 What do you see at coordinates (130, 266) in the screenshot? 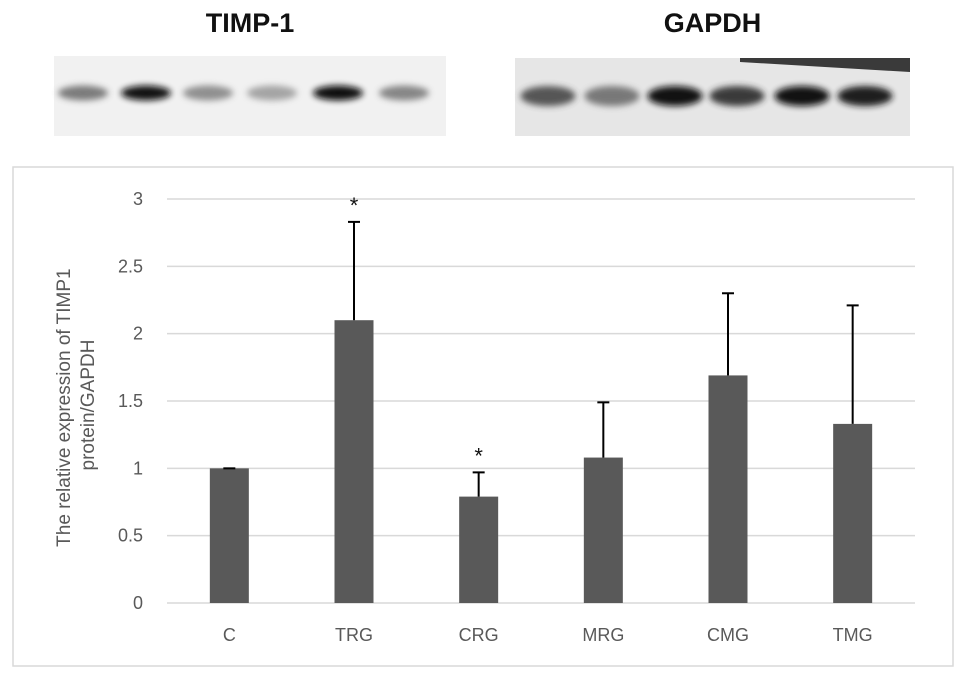
I see `y-tick-label: 2.5` at bounding box center [130, 266].